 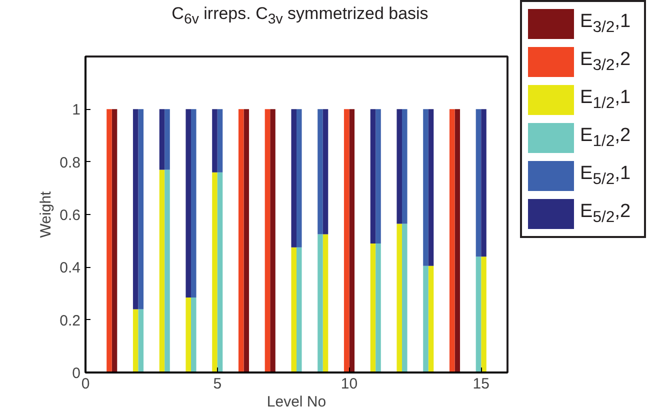 What do you see at coordinates (605, 176) in the screenshot?
I see `legend-label: E$_{5/2}$,1` at bounding box center [605, 176].